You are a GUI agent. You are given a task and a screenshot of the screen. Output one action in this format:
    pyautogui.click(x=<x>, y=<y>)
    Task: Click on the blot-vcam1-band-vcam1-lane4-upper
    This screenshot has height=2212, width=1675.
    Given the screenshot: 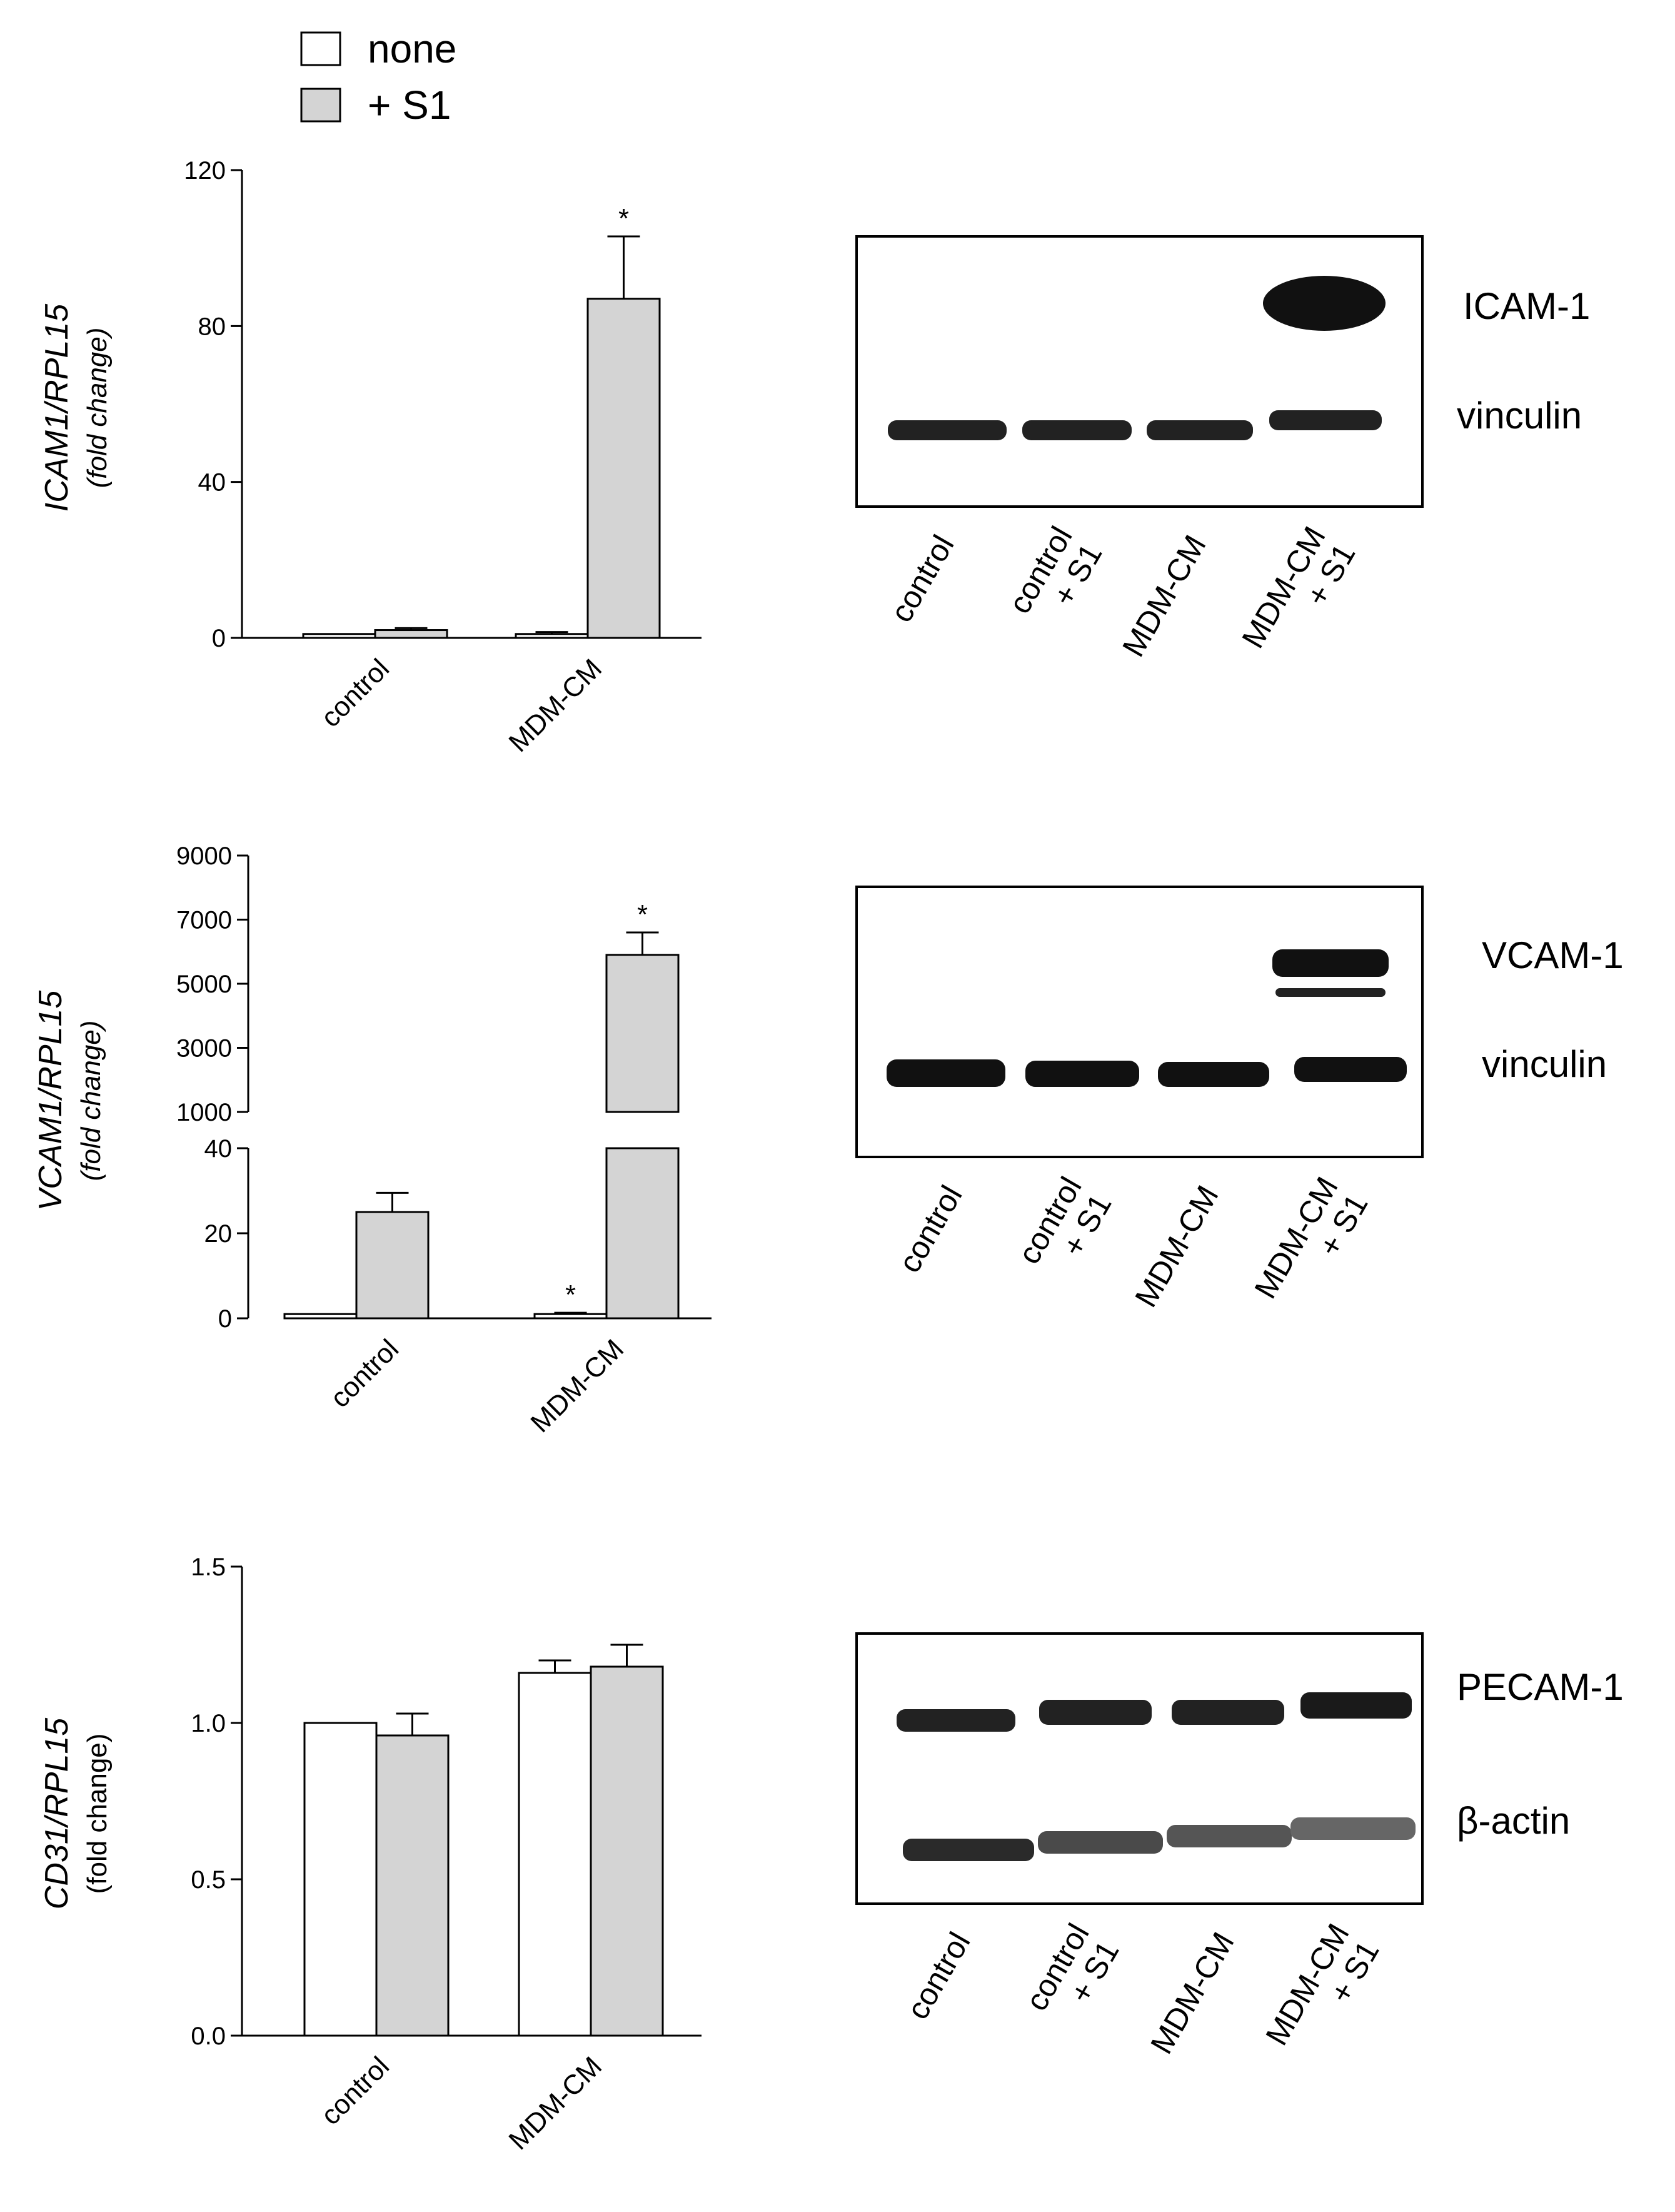 What is the action you would take?
    pyautogui.click(x=1330, y=963)
    